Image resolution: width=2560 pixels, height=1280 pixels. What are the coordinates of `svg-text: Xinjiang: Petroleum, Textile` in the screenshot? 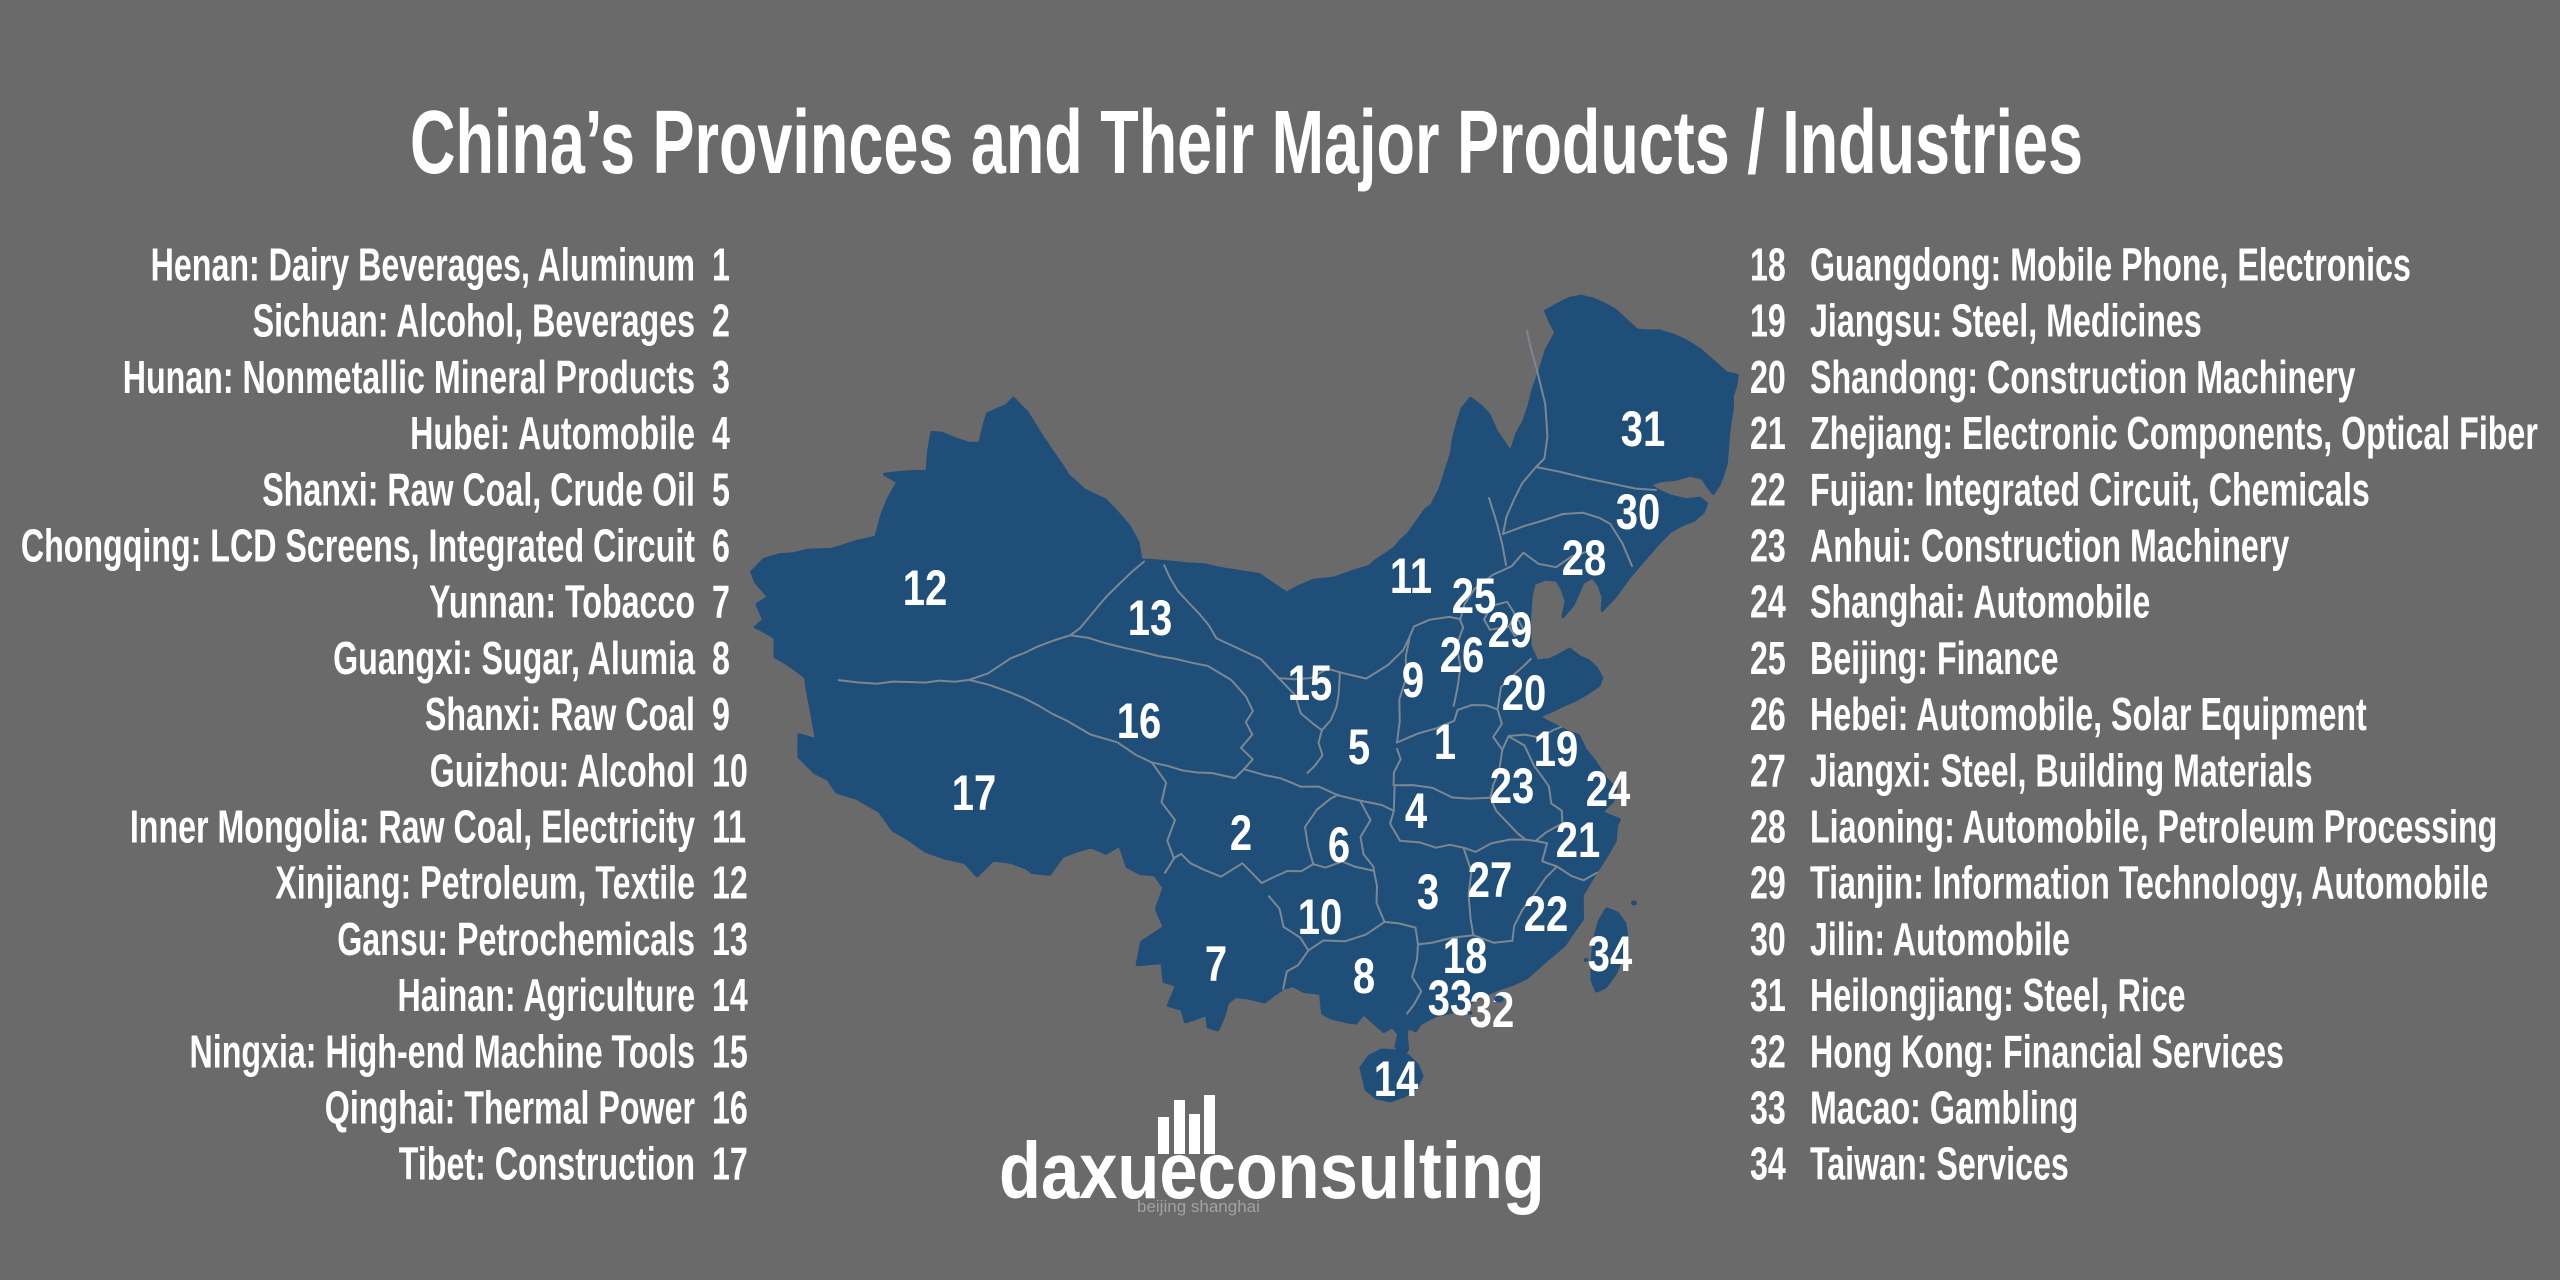 It's located at (485, 883).